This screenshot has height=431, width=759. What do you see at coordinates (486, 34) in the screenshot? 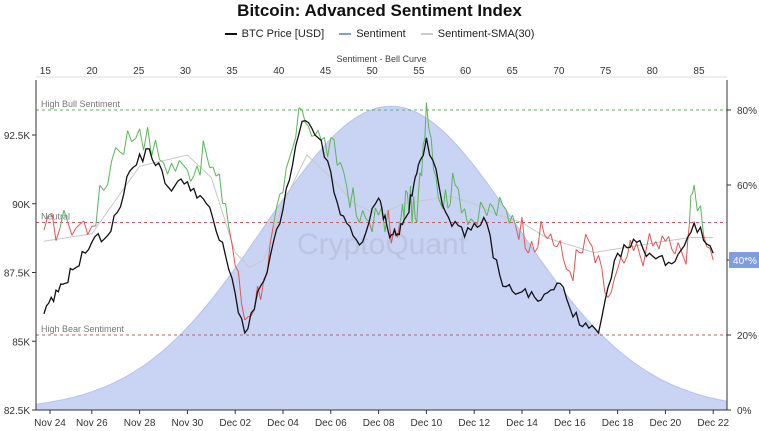
I see `legend-label-sma: Sentiment-SMA(30)` at bounding box center [486, 34].